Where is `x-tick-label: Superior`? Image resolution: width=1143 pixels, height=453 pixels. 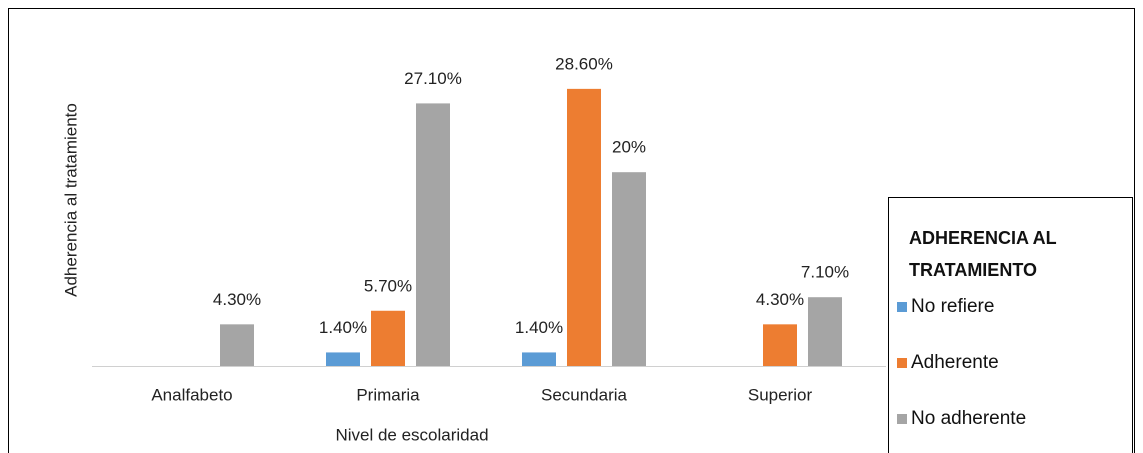
x-tick-label: Superior is located at coordinates (780, 394).